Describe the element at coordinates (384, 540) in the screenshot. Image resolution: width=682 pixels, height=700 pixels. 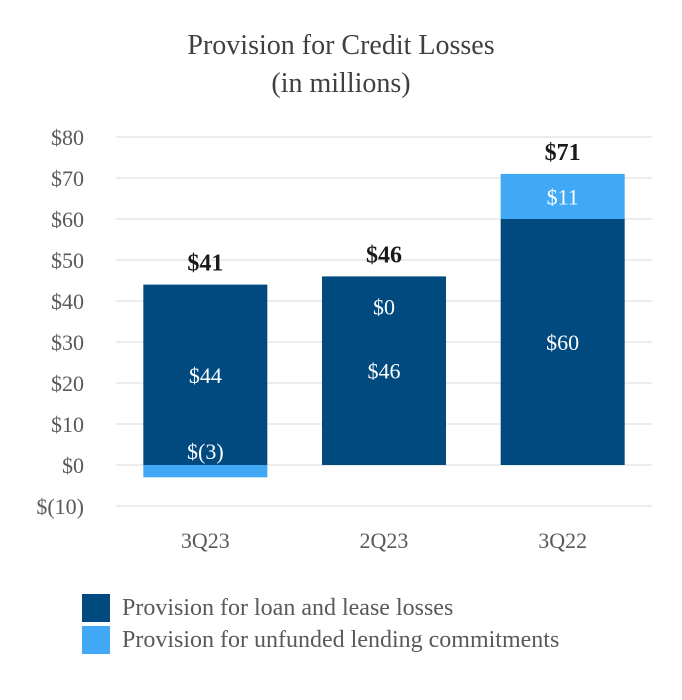
I see `x-tick-label: 2Q23` at that location.